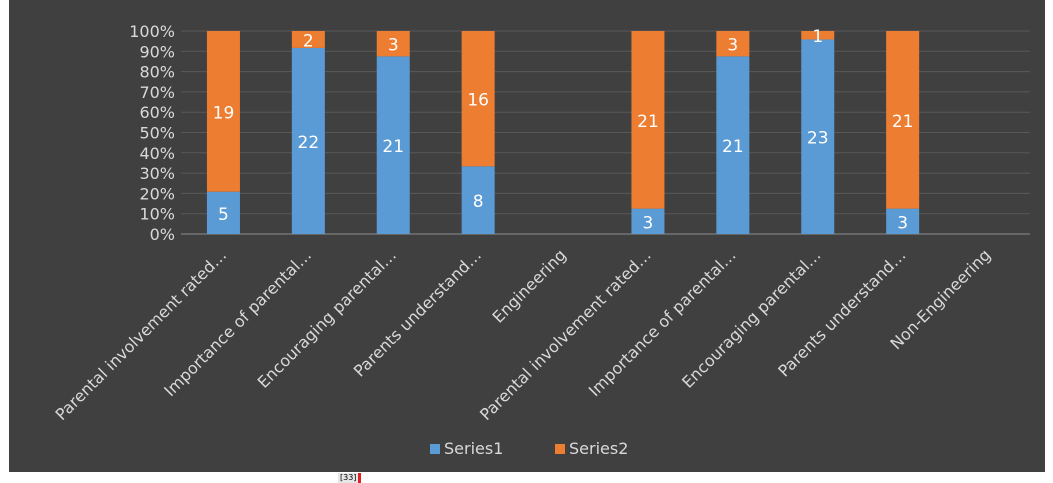 This screenshot has width=1053, height=483. Describe the element at coordinates (162, 234) in the screenshot. I see `y-tick-label: 0%` at that location.